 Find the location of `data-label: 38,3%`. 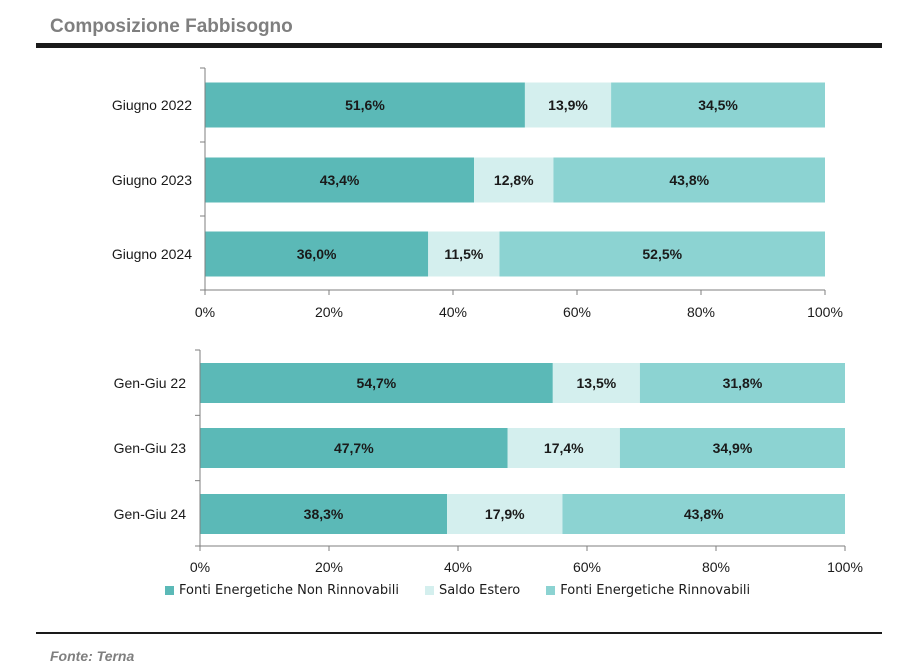

data-label: 38,3% is located at coordinates (324, 514).